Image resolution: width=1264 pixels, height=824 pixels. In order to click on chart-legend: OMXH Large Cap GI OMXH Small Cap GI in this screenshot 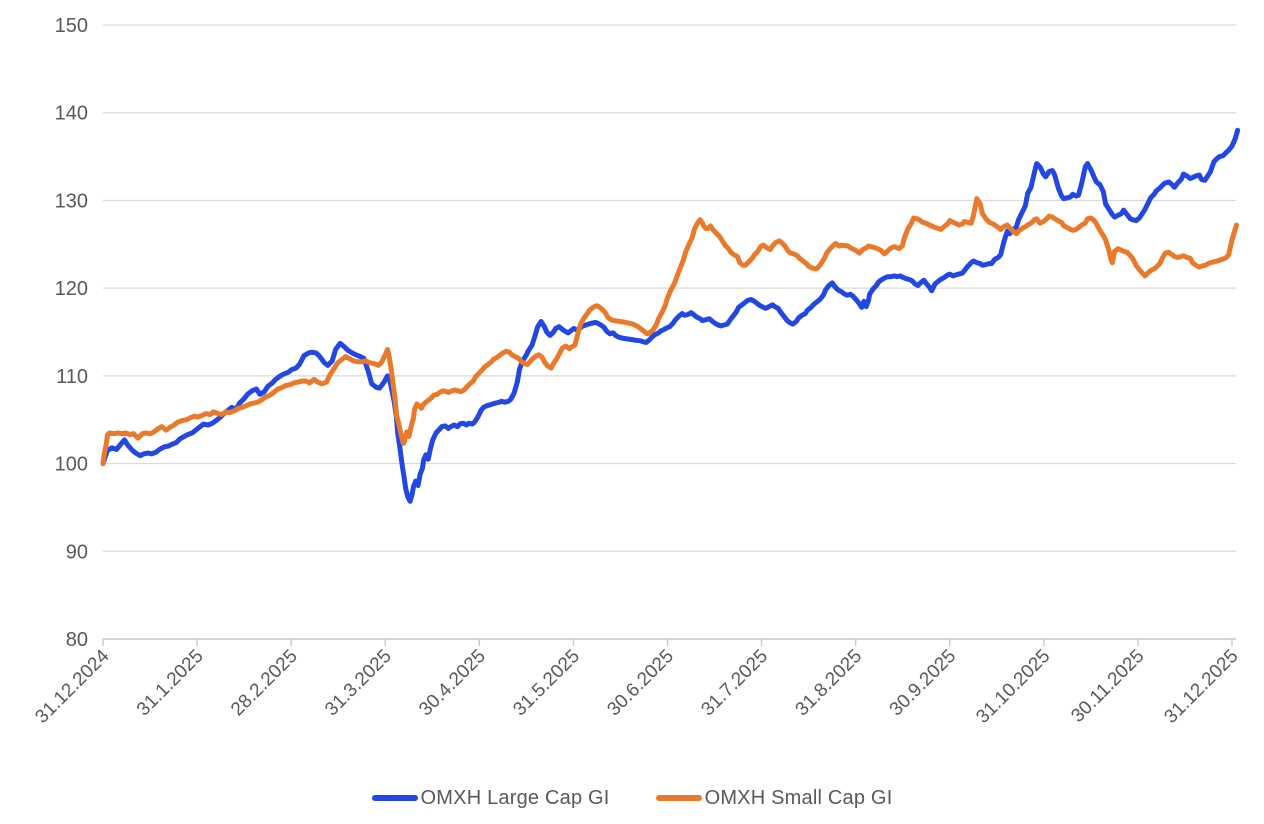, I will do `click(632, 798)`.